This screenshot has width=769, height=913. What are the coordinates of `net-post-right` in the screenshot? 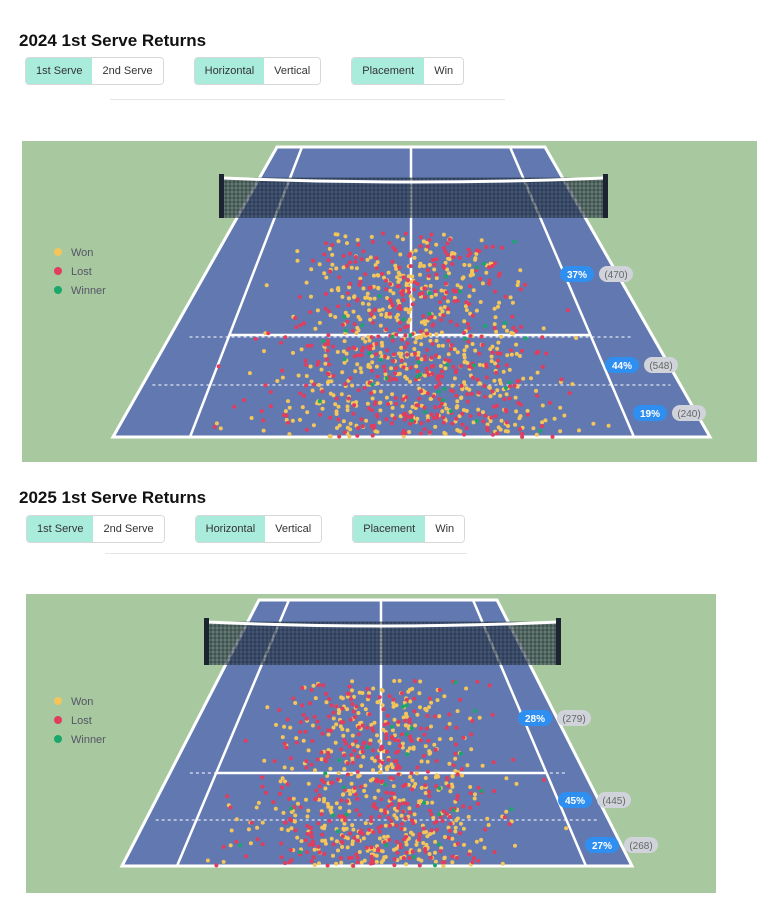 It's located at (605, 196).